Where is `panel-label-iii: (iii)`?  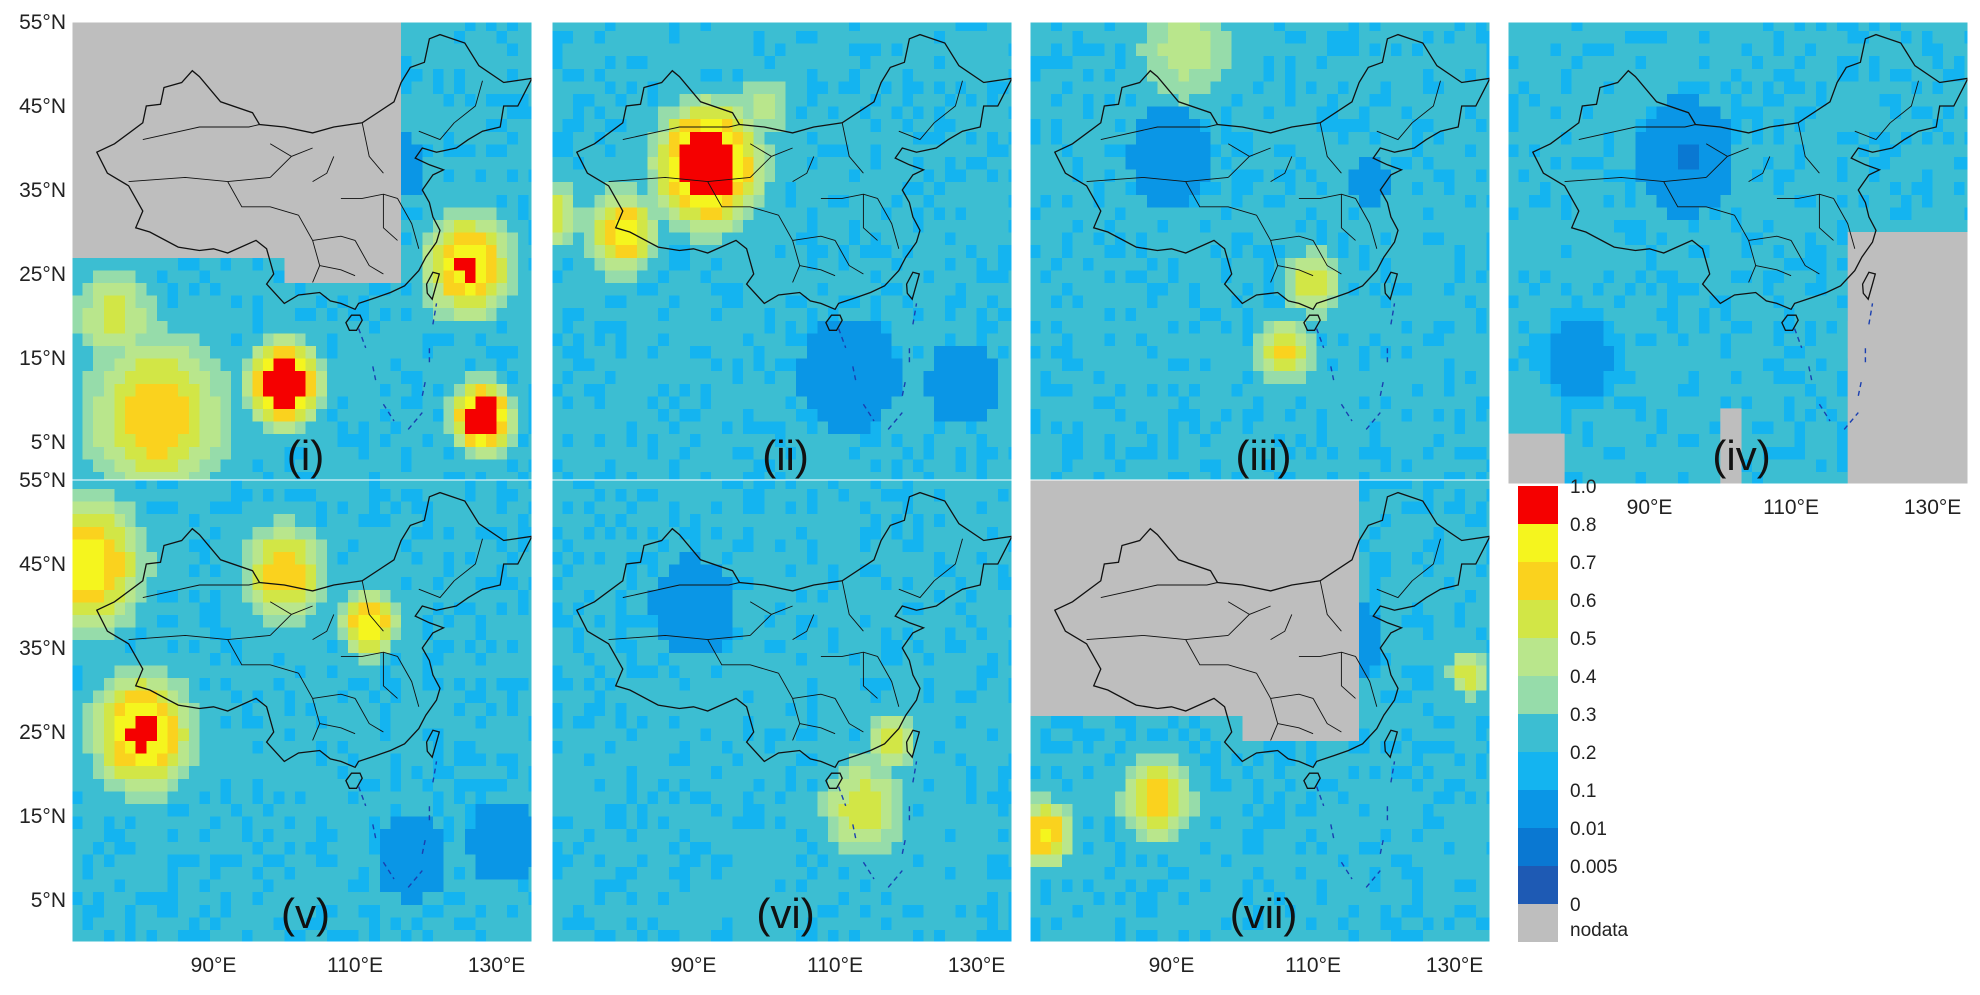 panel-label-iii: (iii) is located at coordinates (1264, 455).